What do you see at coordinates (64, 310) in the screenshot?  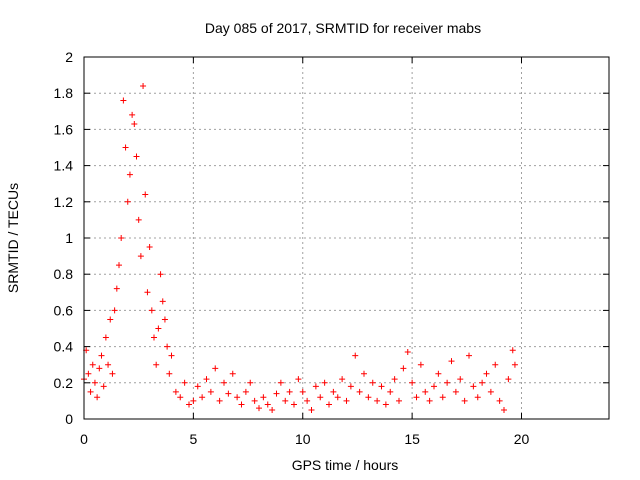 I see `y-tick-label: 0.6` at bounding box center [64, 310].